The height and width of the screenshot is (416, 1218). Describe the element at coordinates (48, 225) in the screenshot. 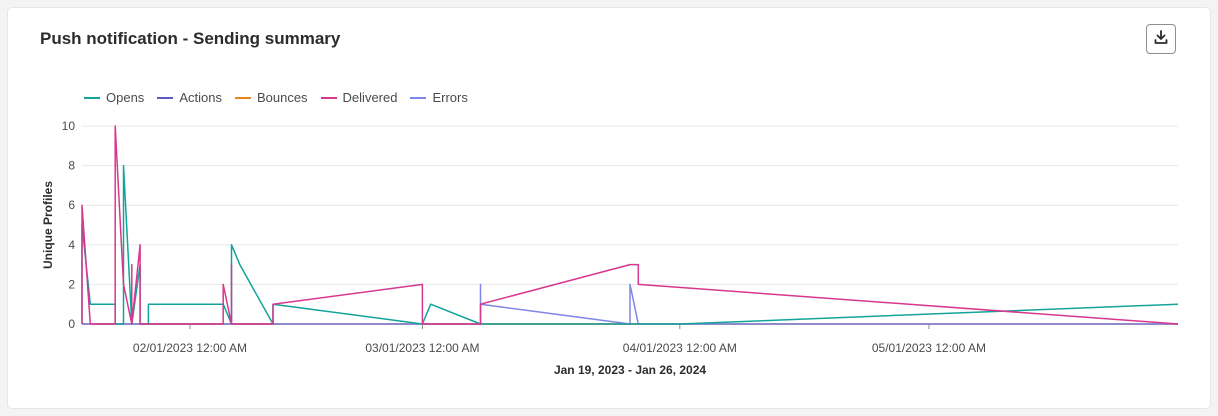

I see `y-axis-title: Unique Profiles` at that location.